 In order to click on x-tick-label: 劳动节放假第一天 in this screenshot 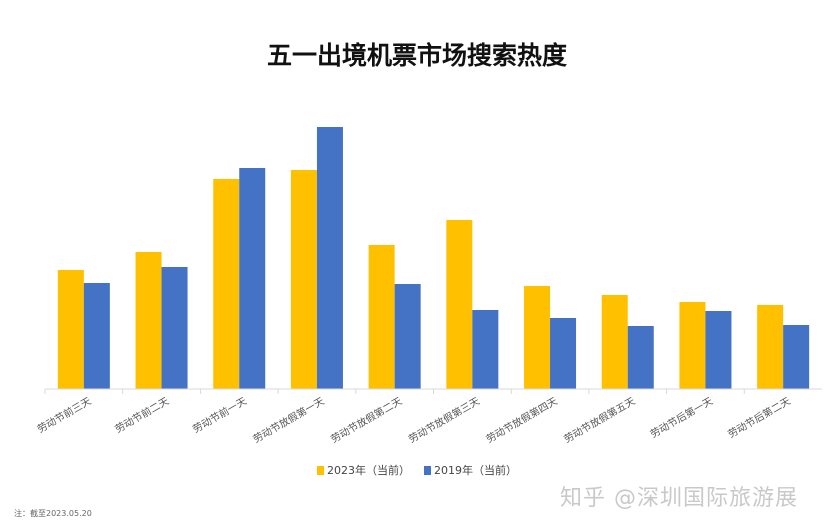, I will do `click(289, 419)`.